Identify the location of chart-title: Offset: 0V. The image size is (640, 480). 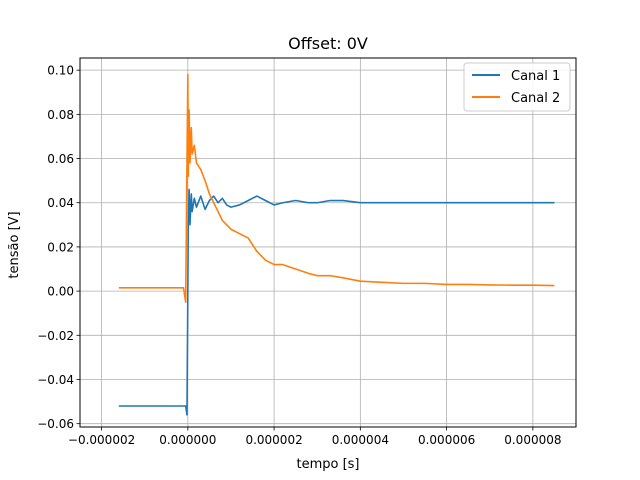
(328, 43).